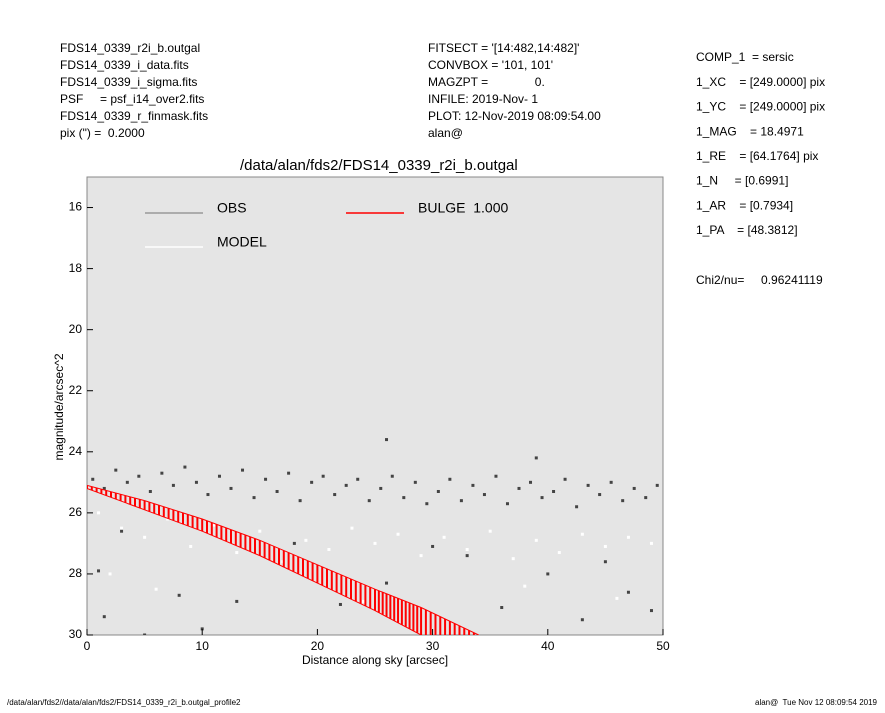  Describe the element at coordinates (134, 116) in the screenshot. I see `header-left-line: FDS14_0339_r_finmask.fits` at that location.